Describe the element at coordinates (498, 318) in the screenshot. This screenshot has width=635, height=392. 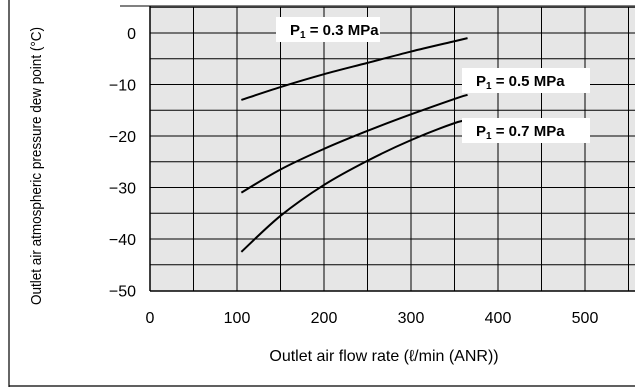
I see `x-tick-label: 400` at that location.